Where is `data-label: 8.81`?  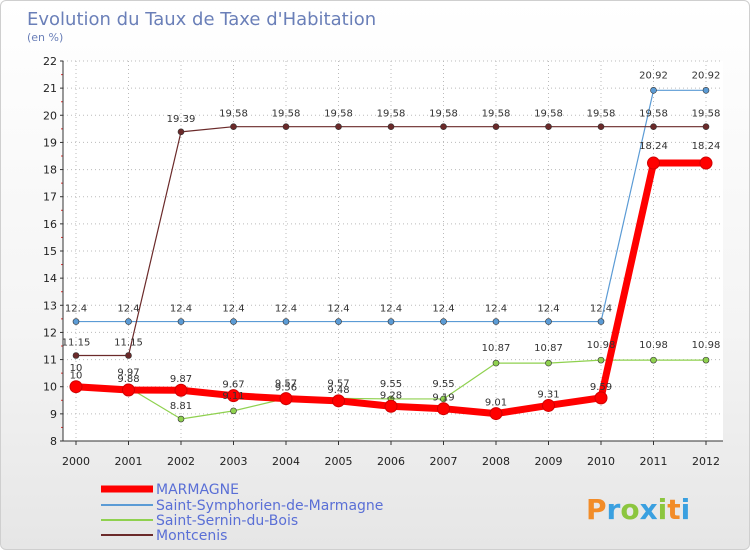 data-label: 8.81 is located at coordinates (181, 406).